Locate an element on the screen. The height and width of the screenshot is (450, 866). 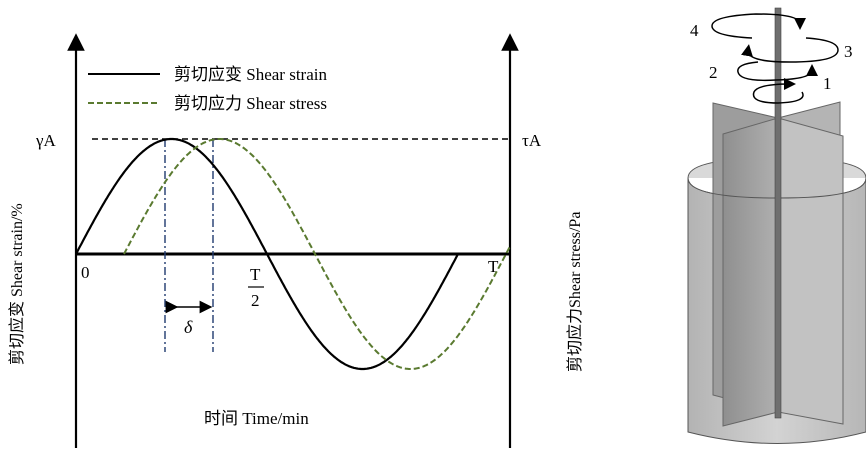
legend-strain-label: 剪切应变 Shear strain is located at coordinates (250, 74).